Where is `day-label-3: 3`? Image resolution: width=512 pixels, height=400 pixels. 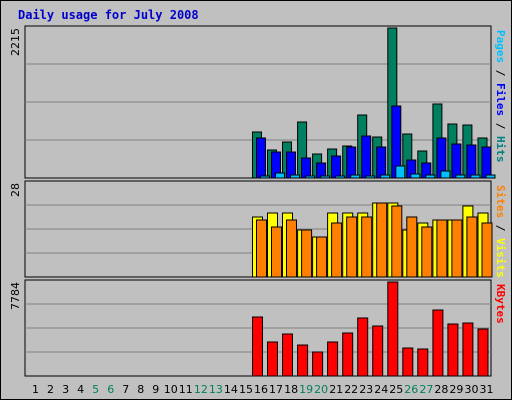 day-label-3: 3 is located at coordinates (65, 389).